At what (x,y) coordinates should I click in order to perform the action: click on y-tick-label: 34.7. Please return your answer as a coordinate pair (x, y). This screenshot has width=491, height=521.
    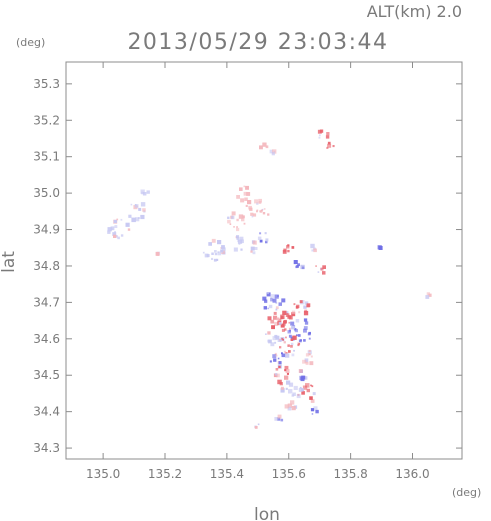
    Looking at the image, I should click on (46, 302).